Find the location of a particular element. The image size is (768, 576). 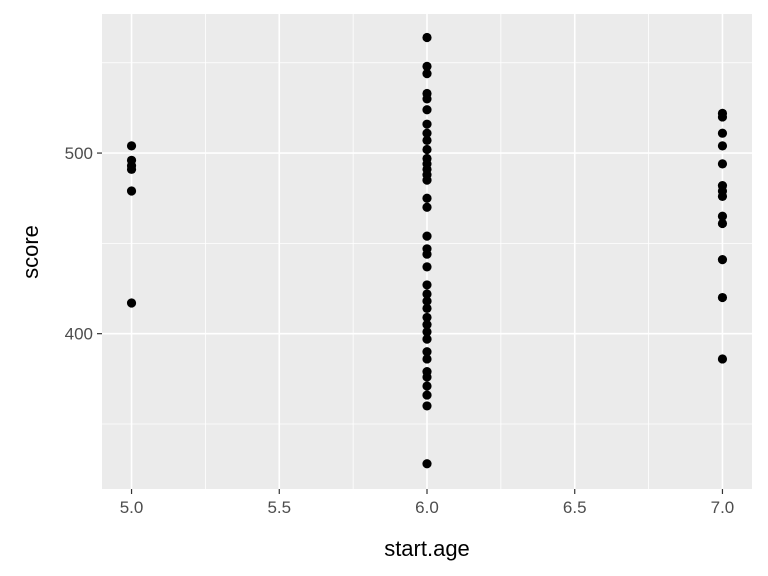

x-tick-label: 6.5 is located at coordinates (575, 507).